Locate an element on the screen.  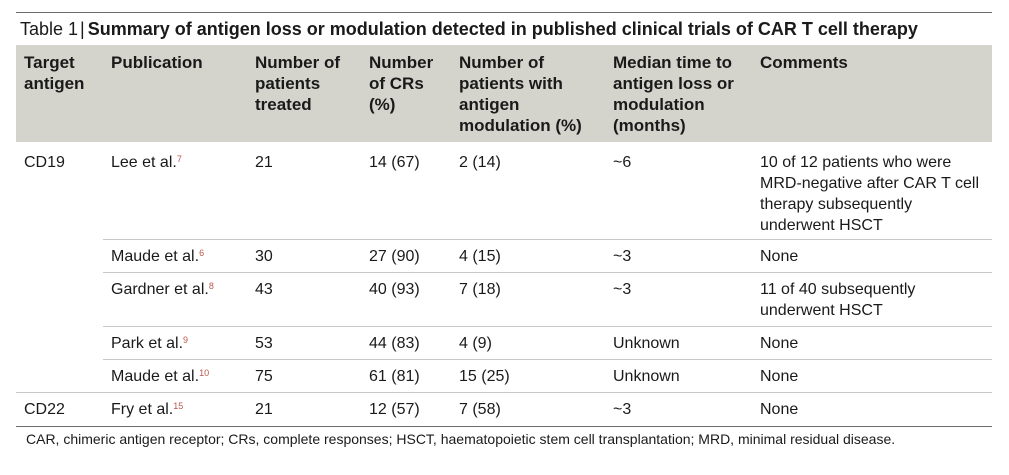
publication-cell: Fry et al.15 is located at coordinates (175, 409).